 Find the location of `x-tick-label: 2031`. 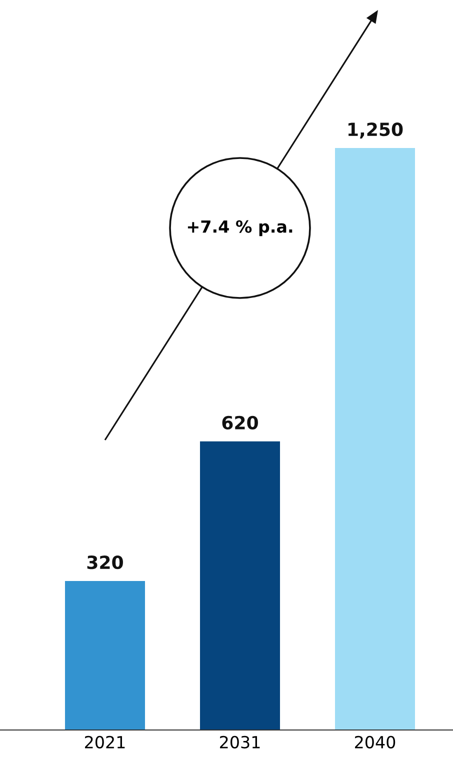

x-tick-label: 2031 is located at coordinates (240, 742).